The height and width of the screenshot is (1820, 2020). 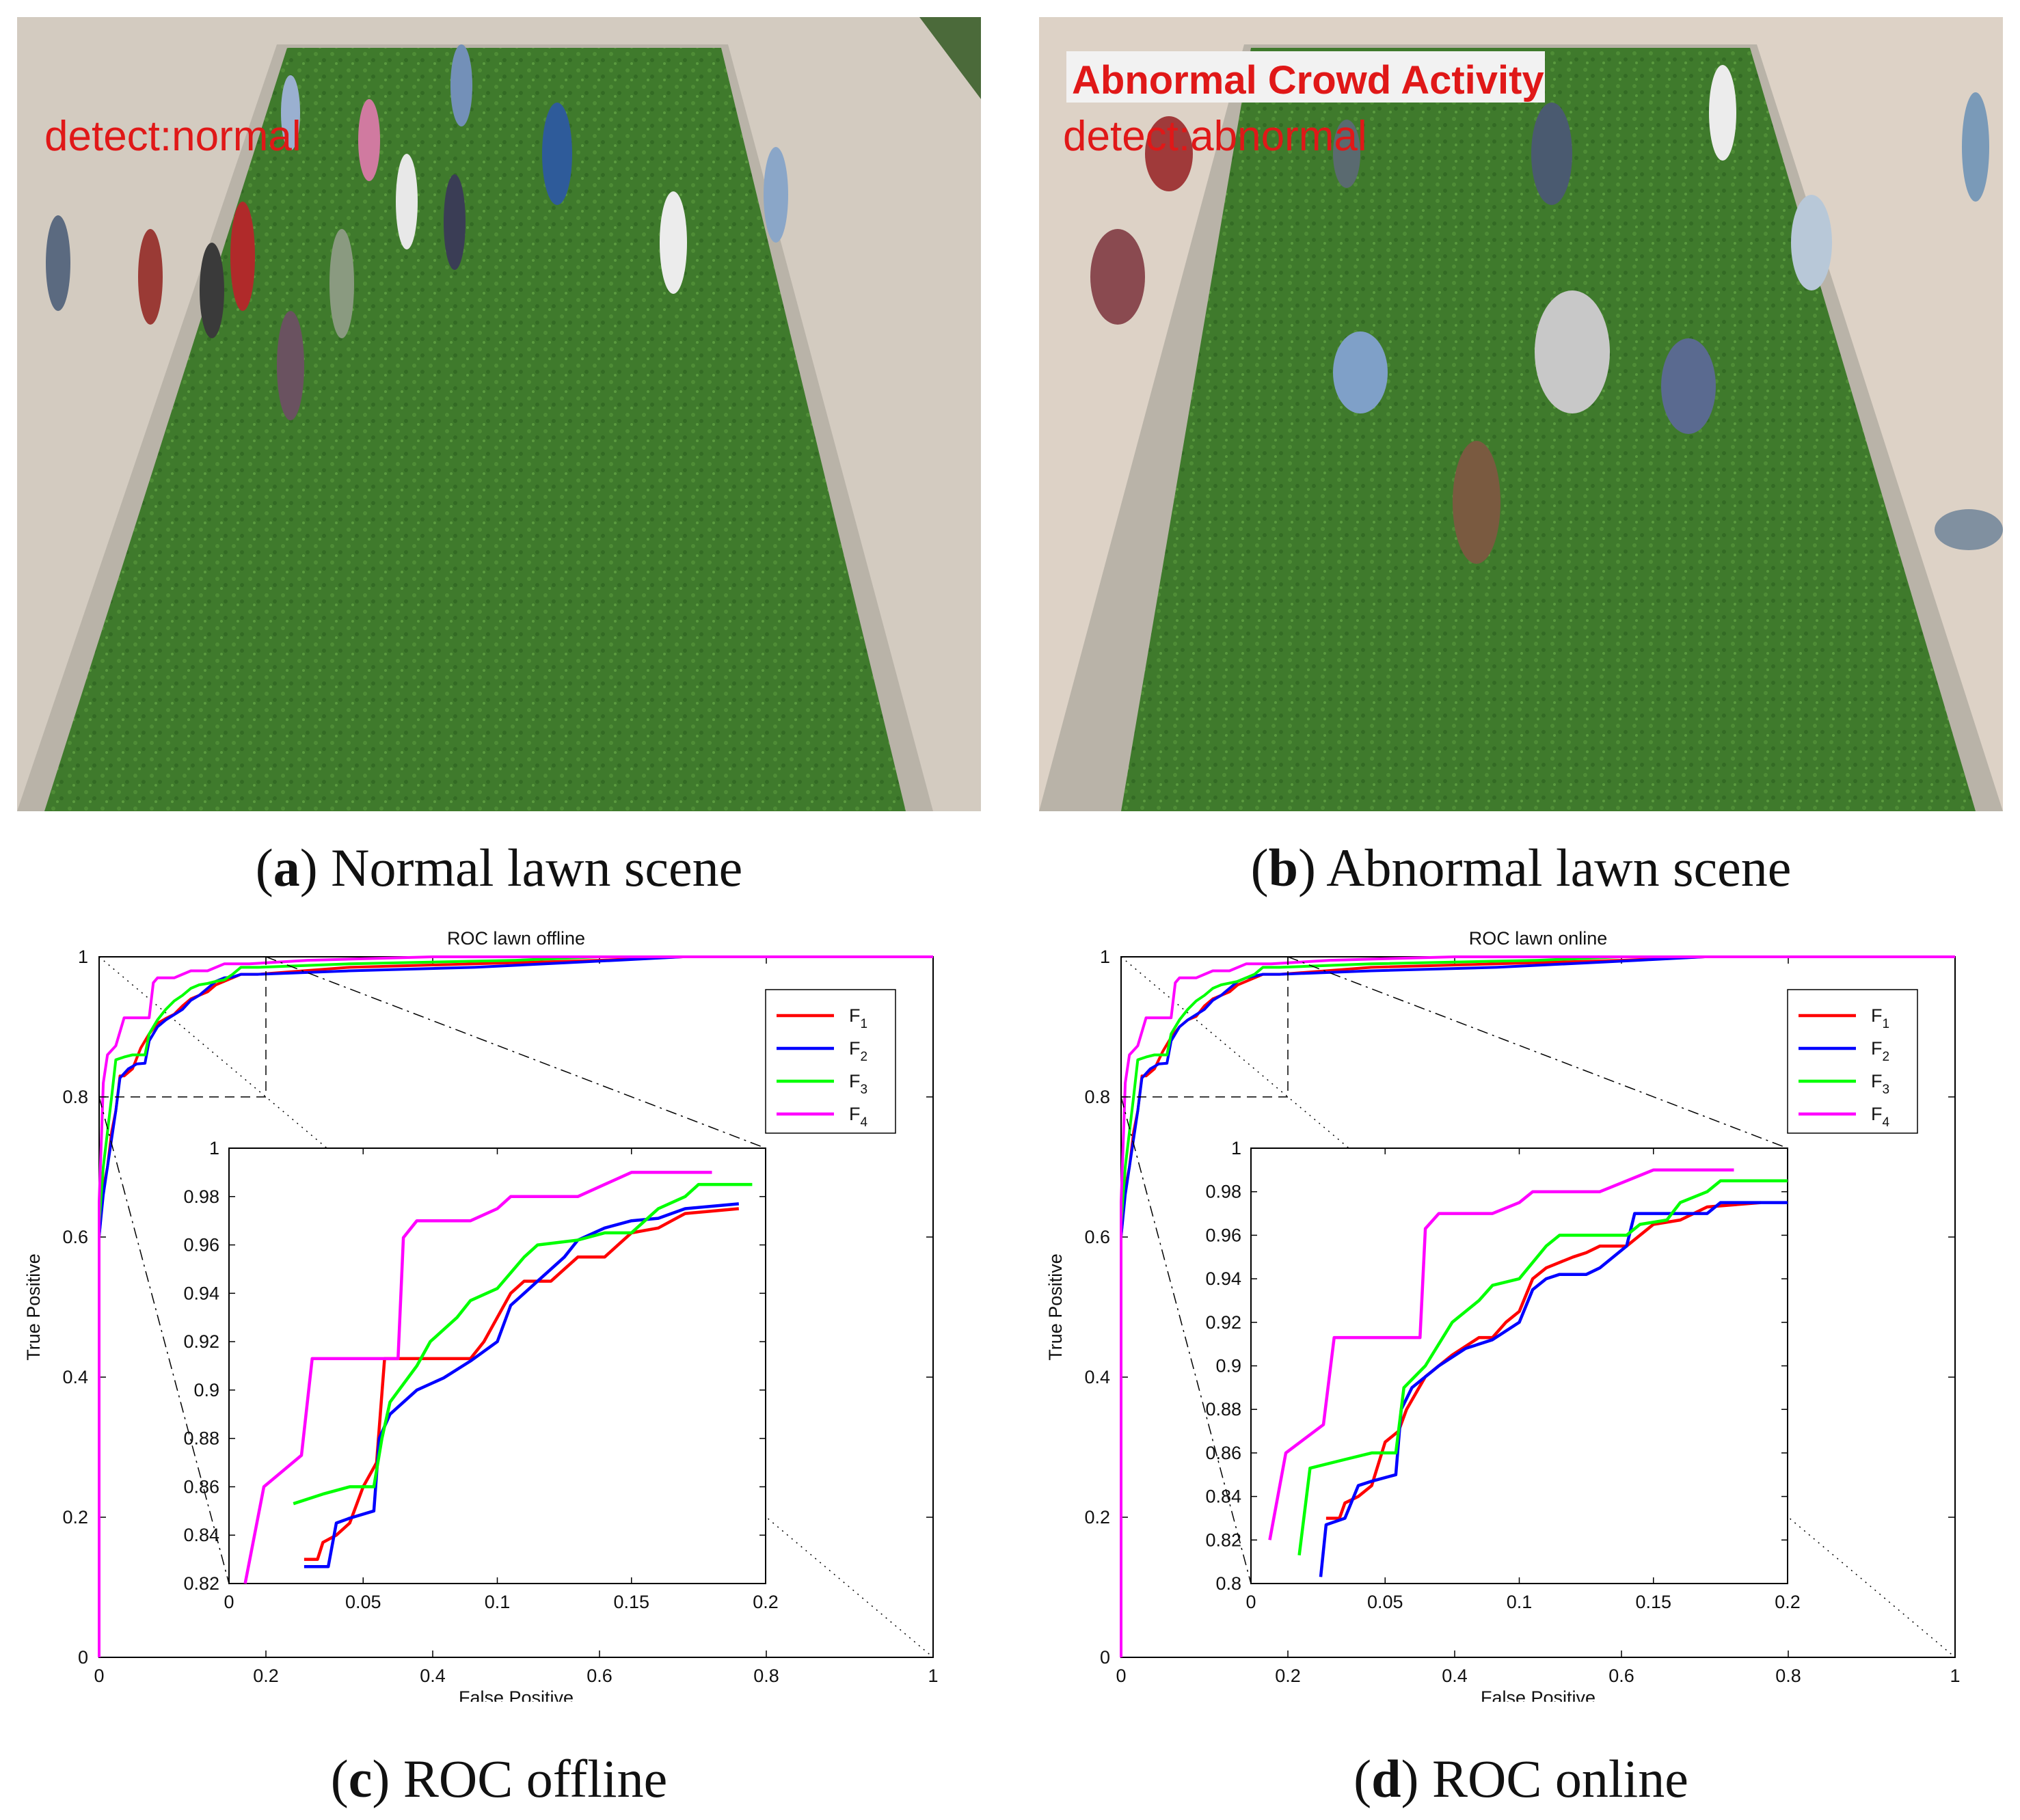 What do you see at coordinates (516, 938) in the screenshot?
I see `chart-title: ROC lawn offline` at bounding box center [516, 938].